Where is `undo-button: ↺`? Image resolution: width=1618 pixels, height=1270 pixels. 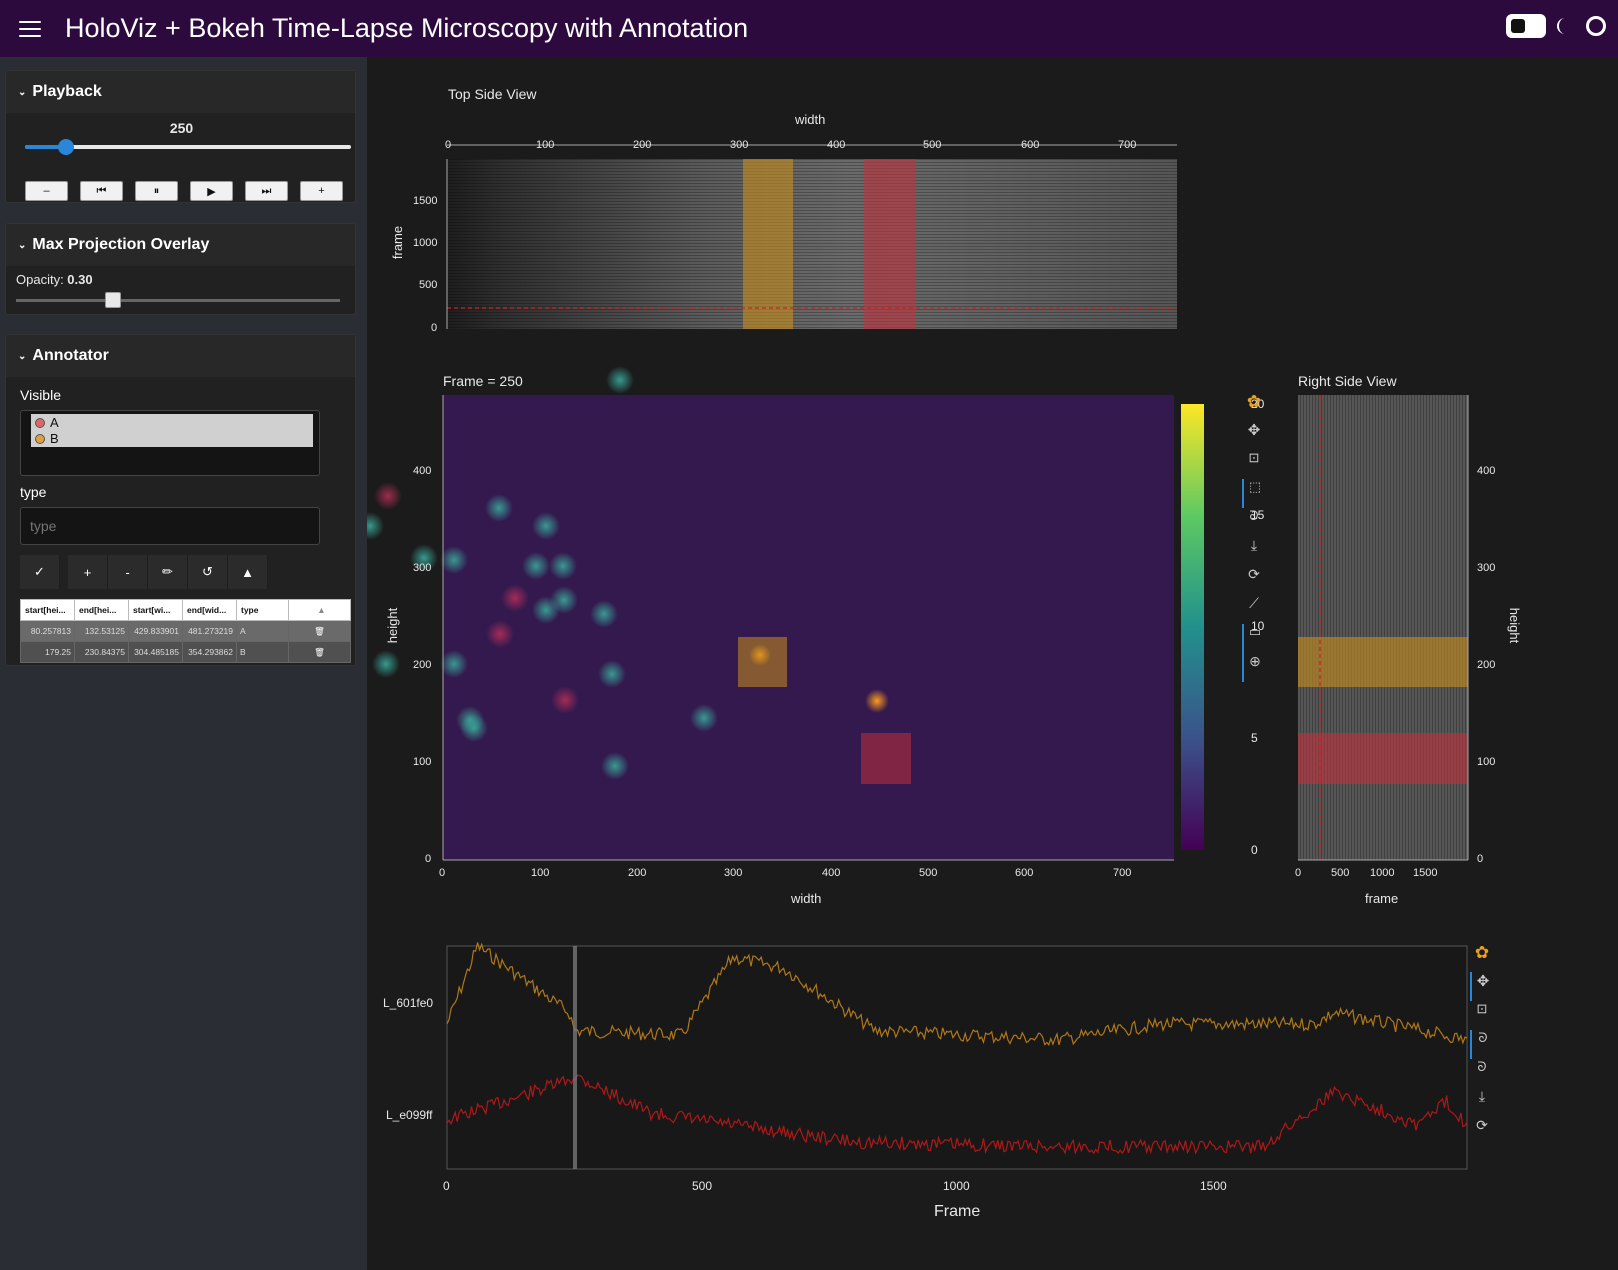 undo-button: ↺ is located at coordinates (208, 572).